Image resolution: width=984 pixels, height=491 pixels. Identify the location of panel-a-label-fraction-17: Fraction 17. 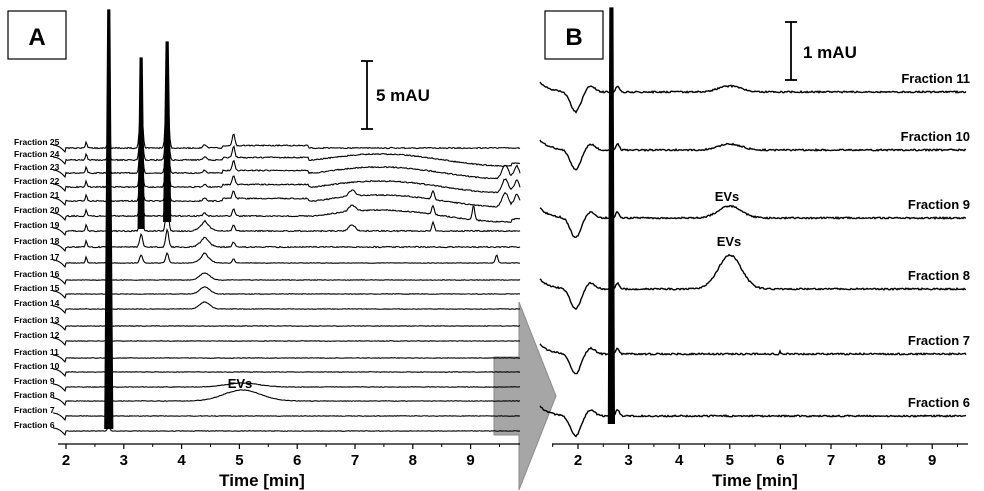
(37, 257).